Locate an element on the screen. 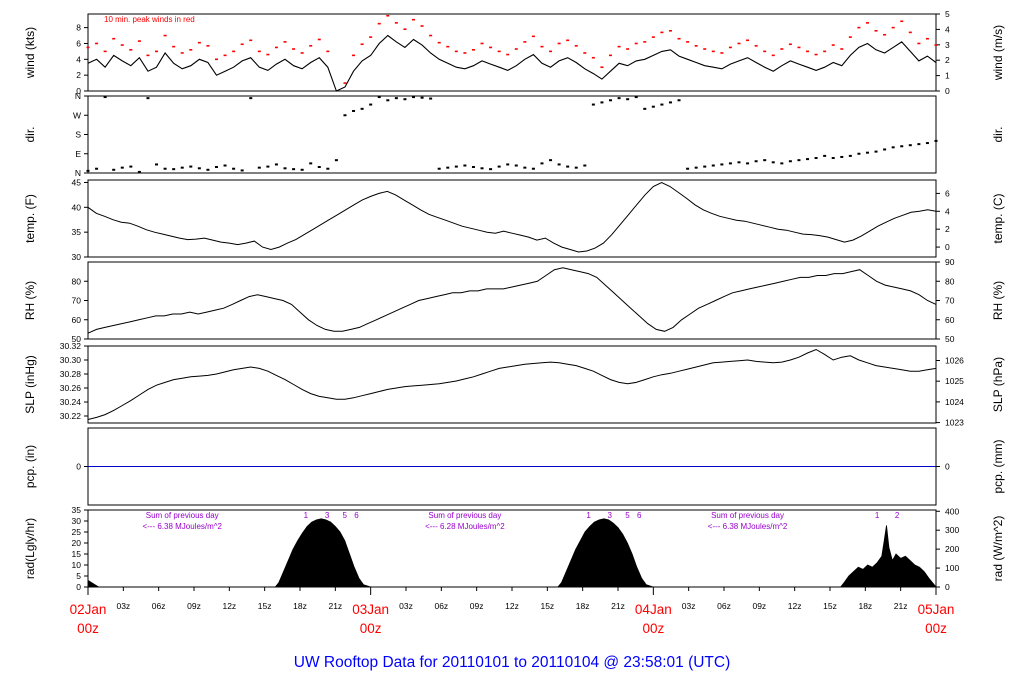 Image resolution: width=1024 pixels, height=700 pixels. radiation-ytick-label: 35 is located at coordinates (77, 510).